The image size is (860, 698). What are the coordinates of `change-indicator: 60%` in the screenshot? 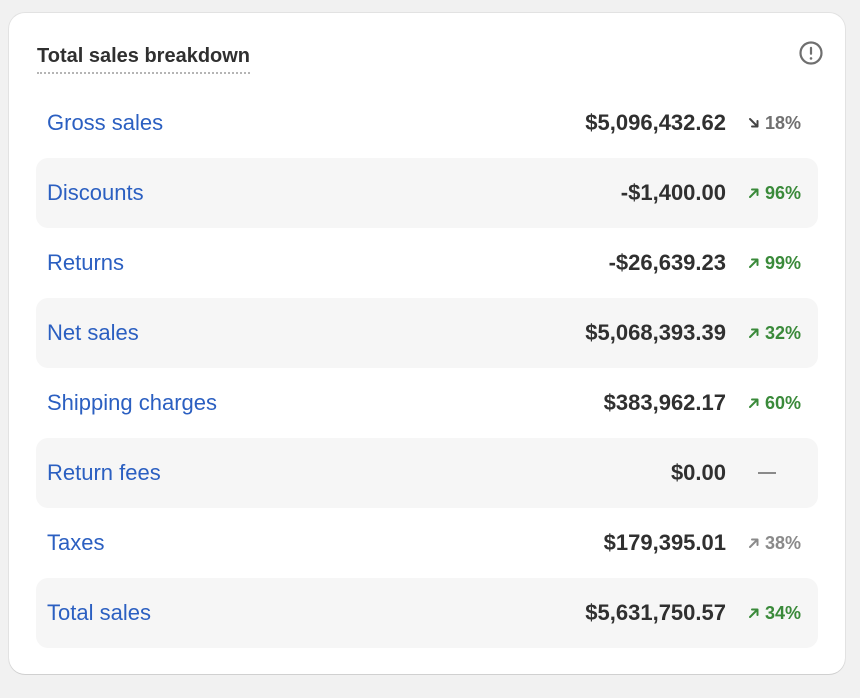 It's located at (770, 403).